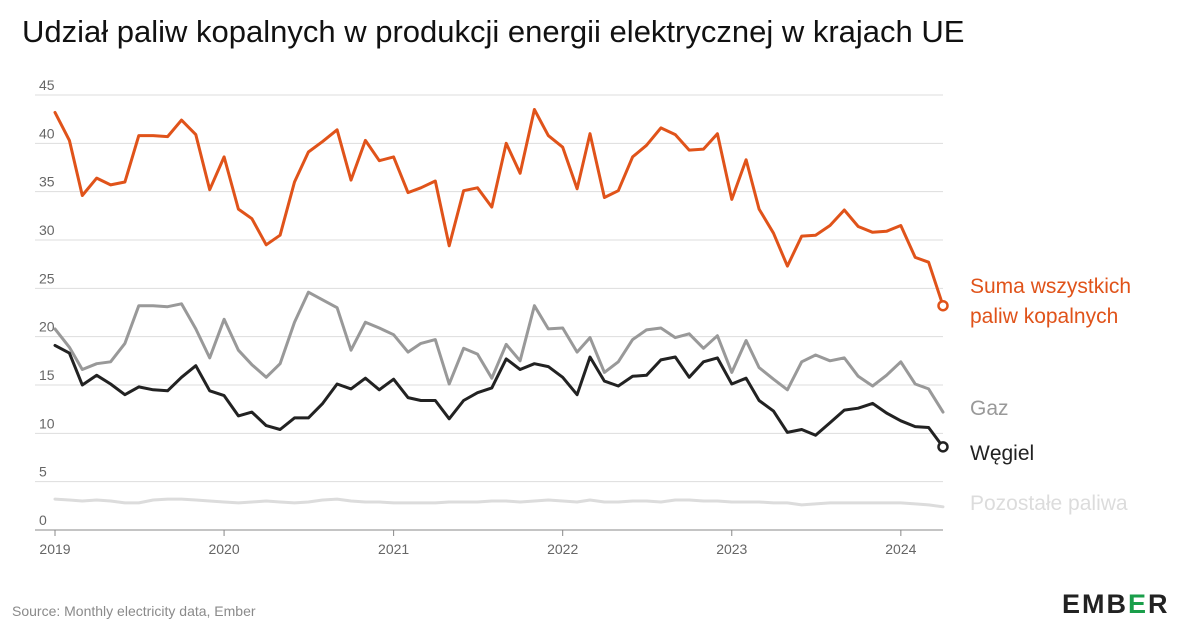 This screenshot has height=634, width=1201. What do you see at coordinates (900, 549) in the screenshot?
I see `x-tick-label: 2024` at bounding box center [900, 549].